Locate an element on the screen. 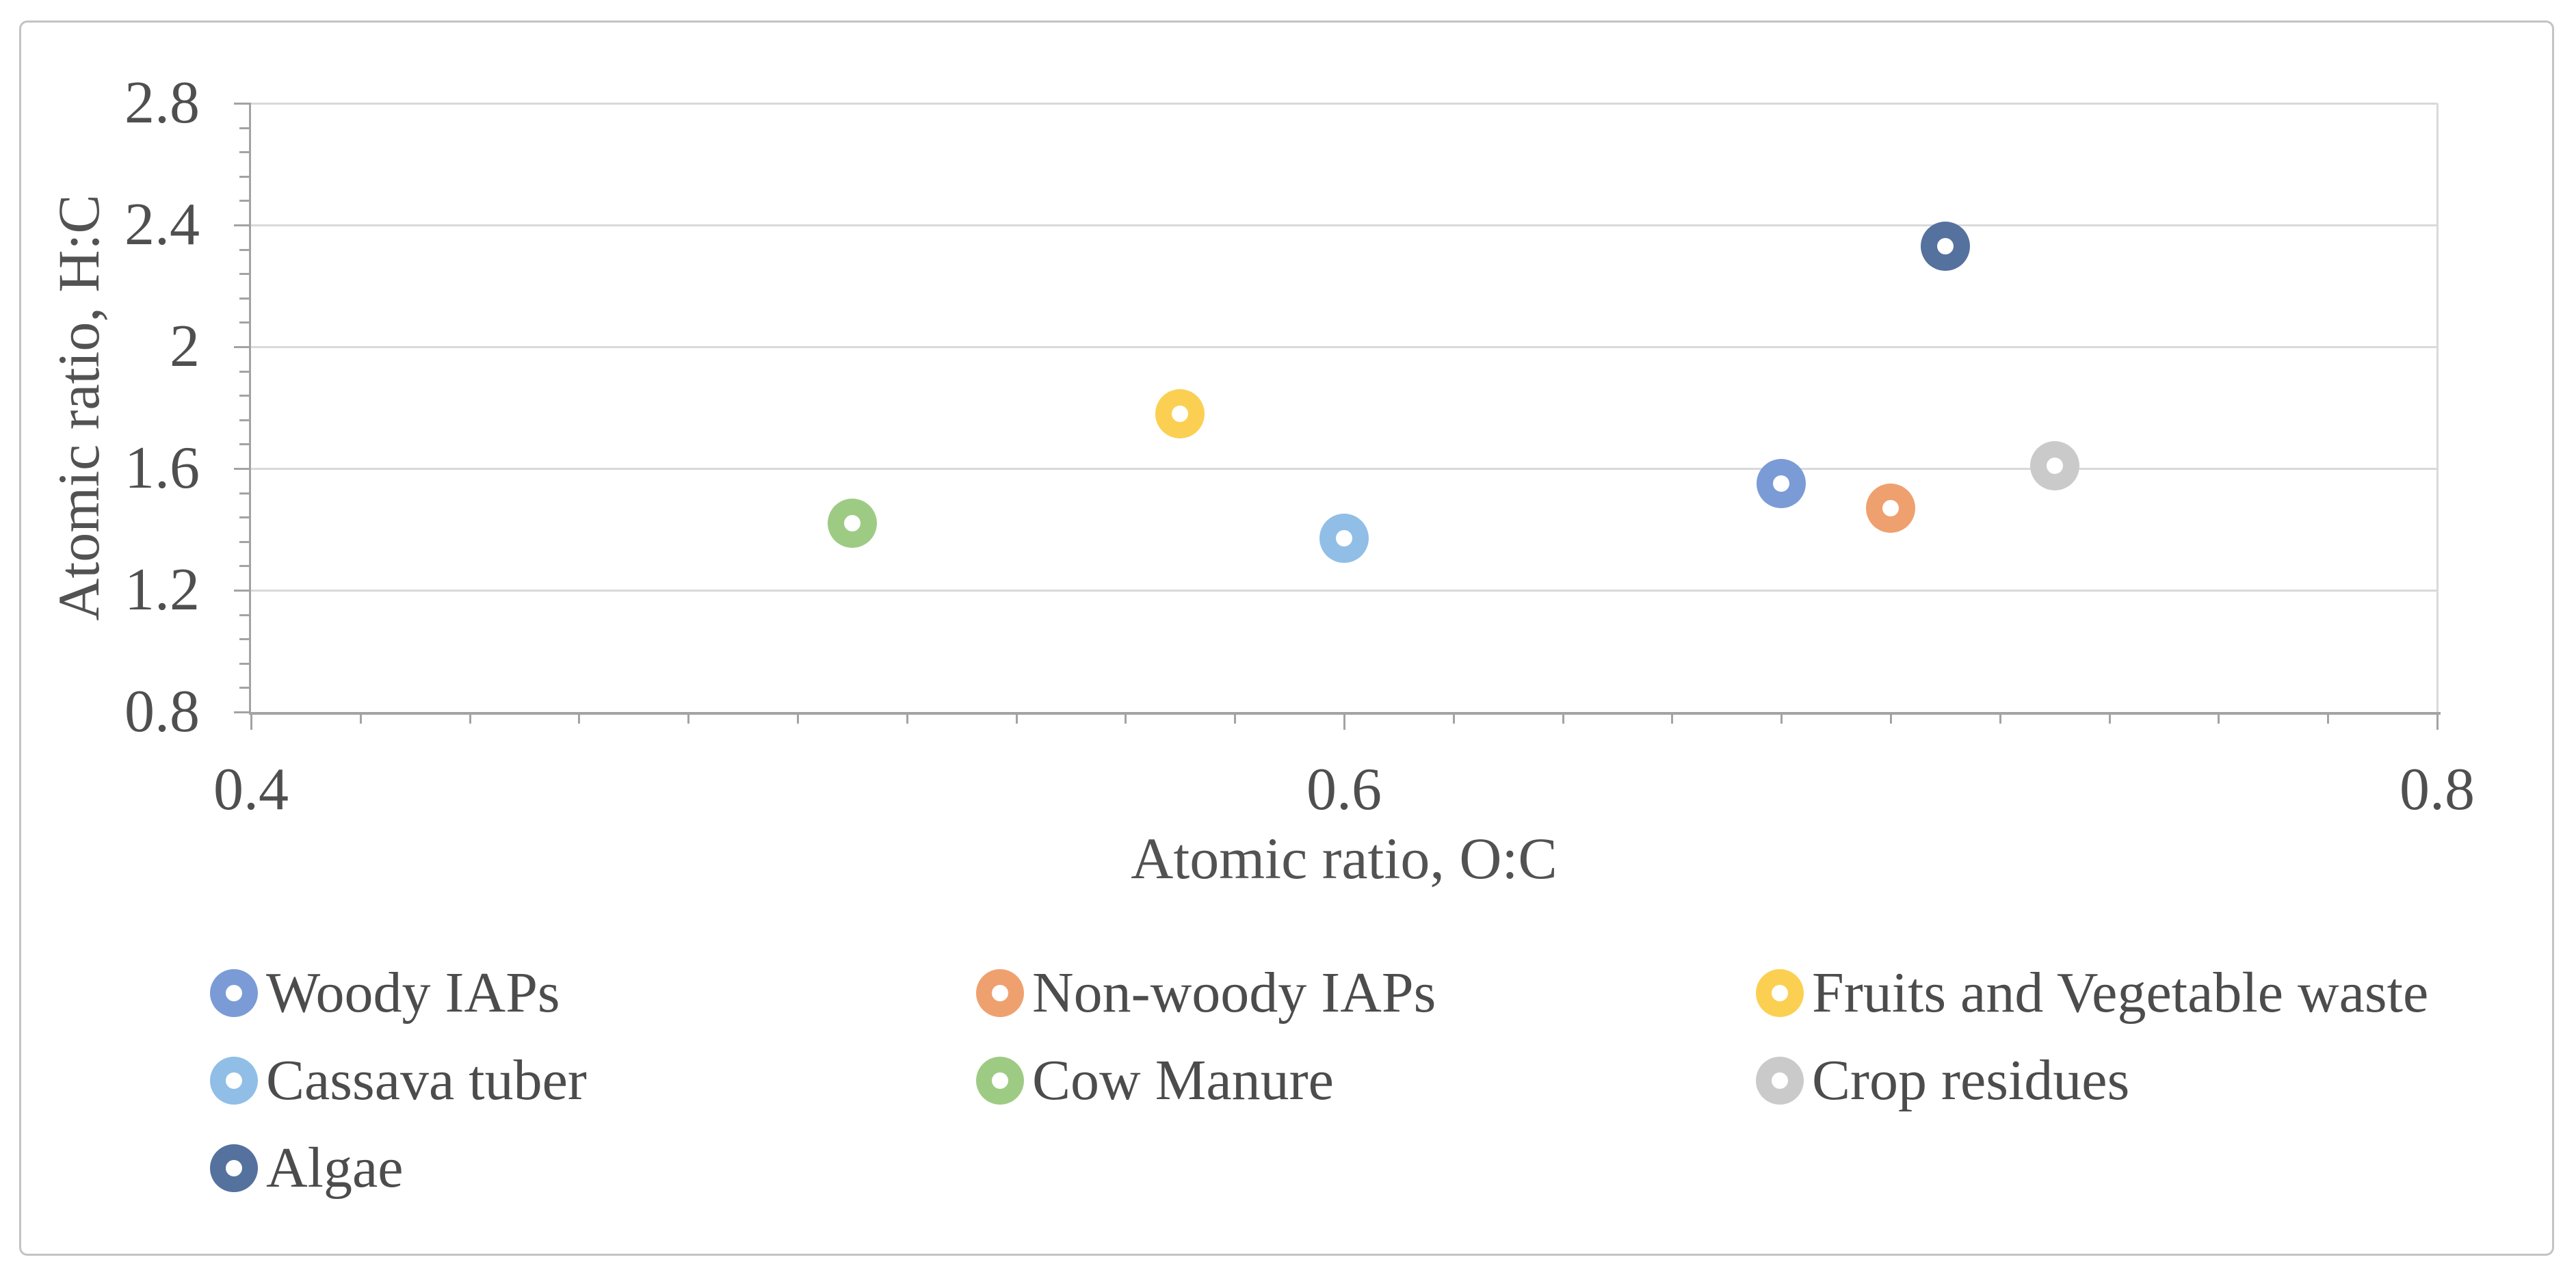  y-tick-label: 2 is located at coordinates (185, 346).